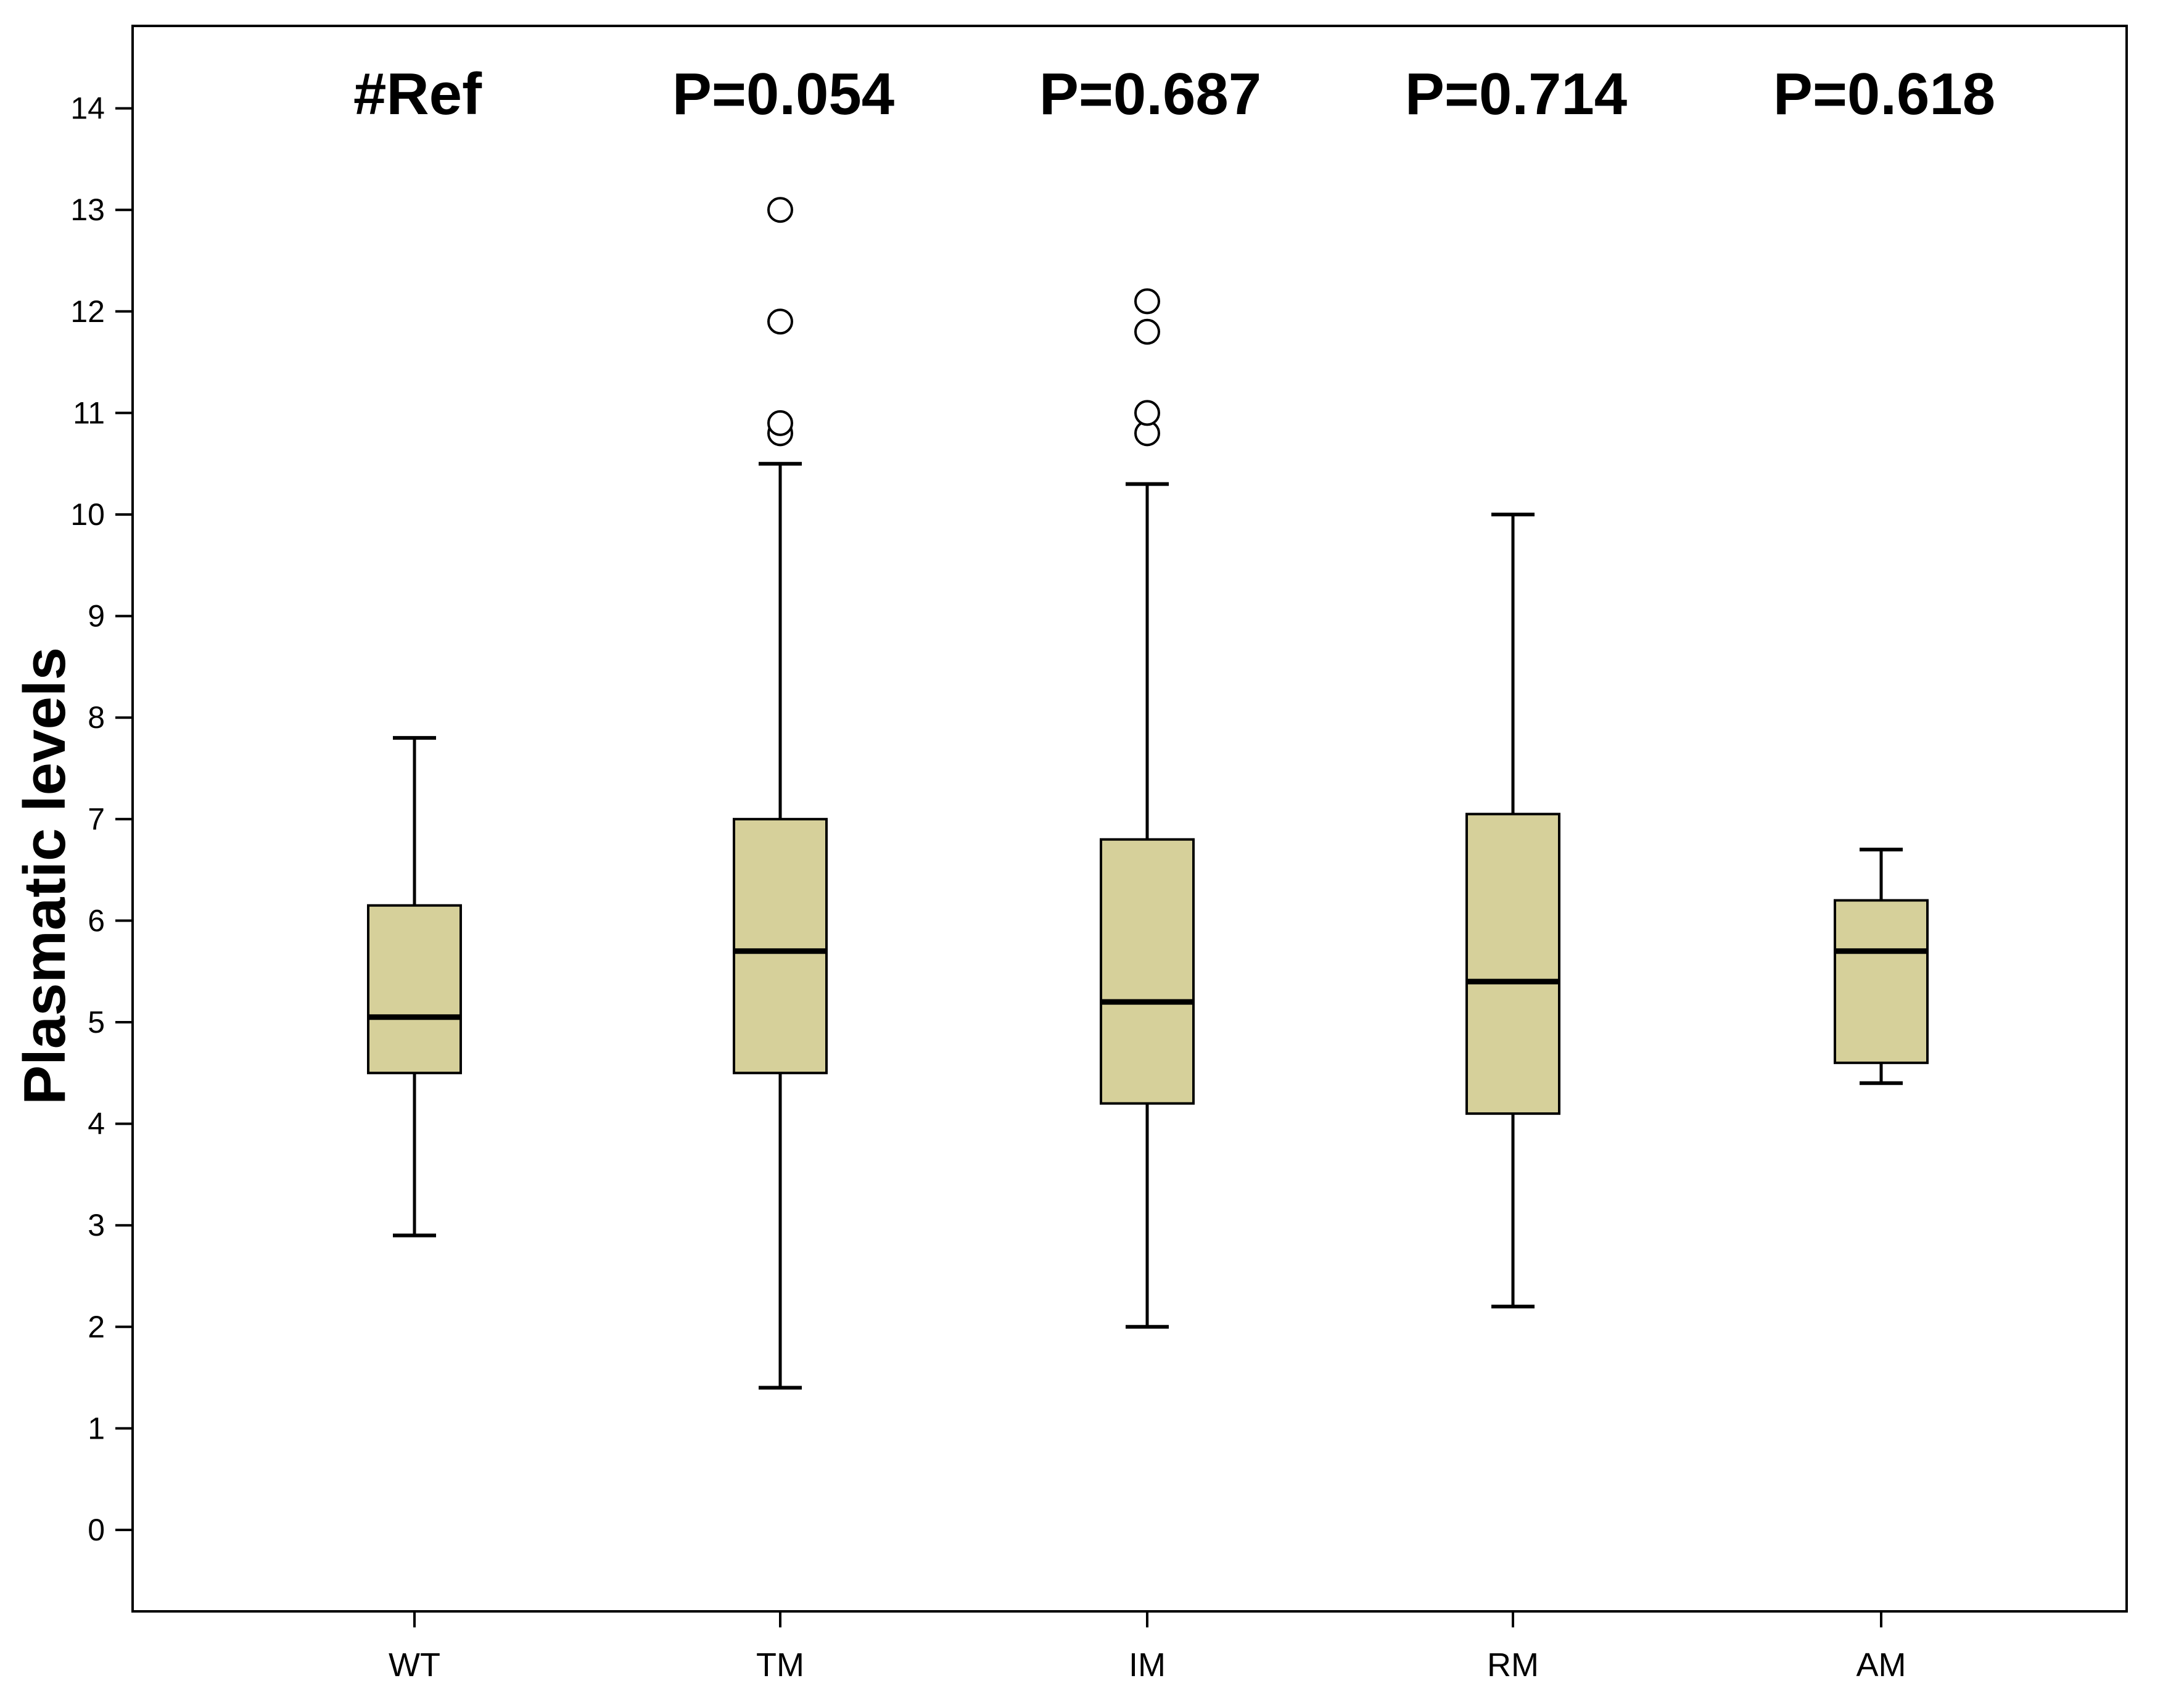 This screenshot has height=1686, width=2184. I want to click on y-tick-label: 13, so click(87, 209).